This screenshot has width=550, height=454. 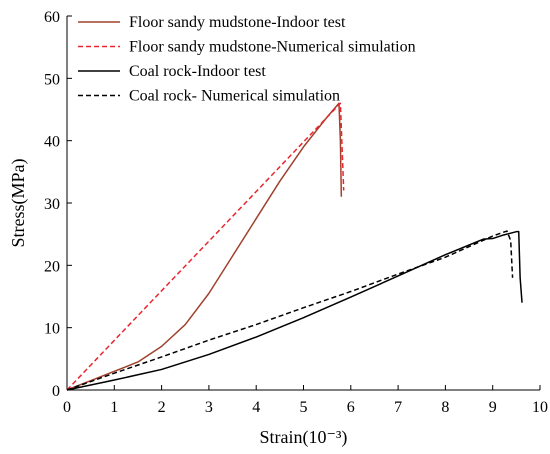 I want to click on y-tick-label: 10, so click(x=52, y=329).